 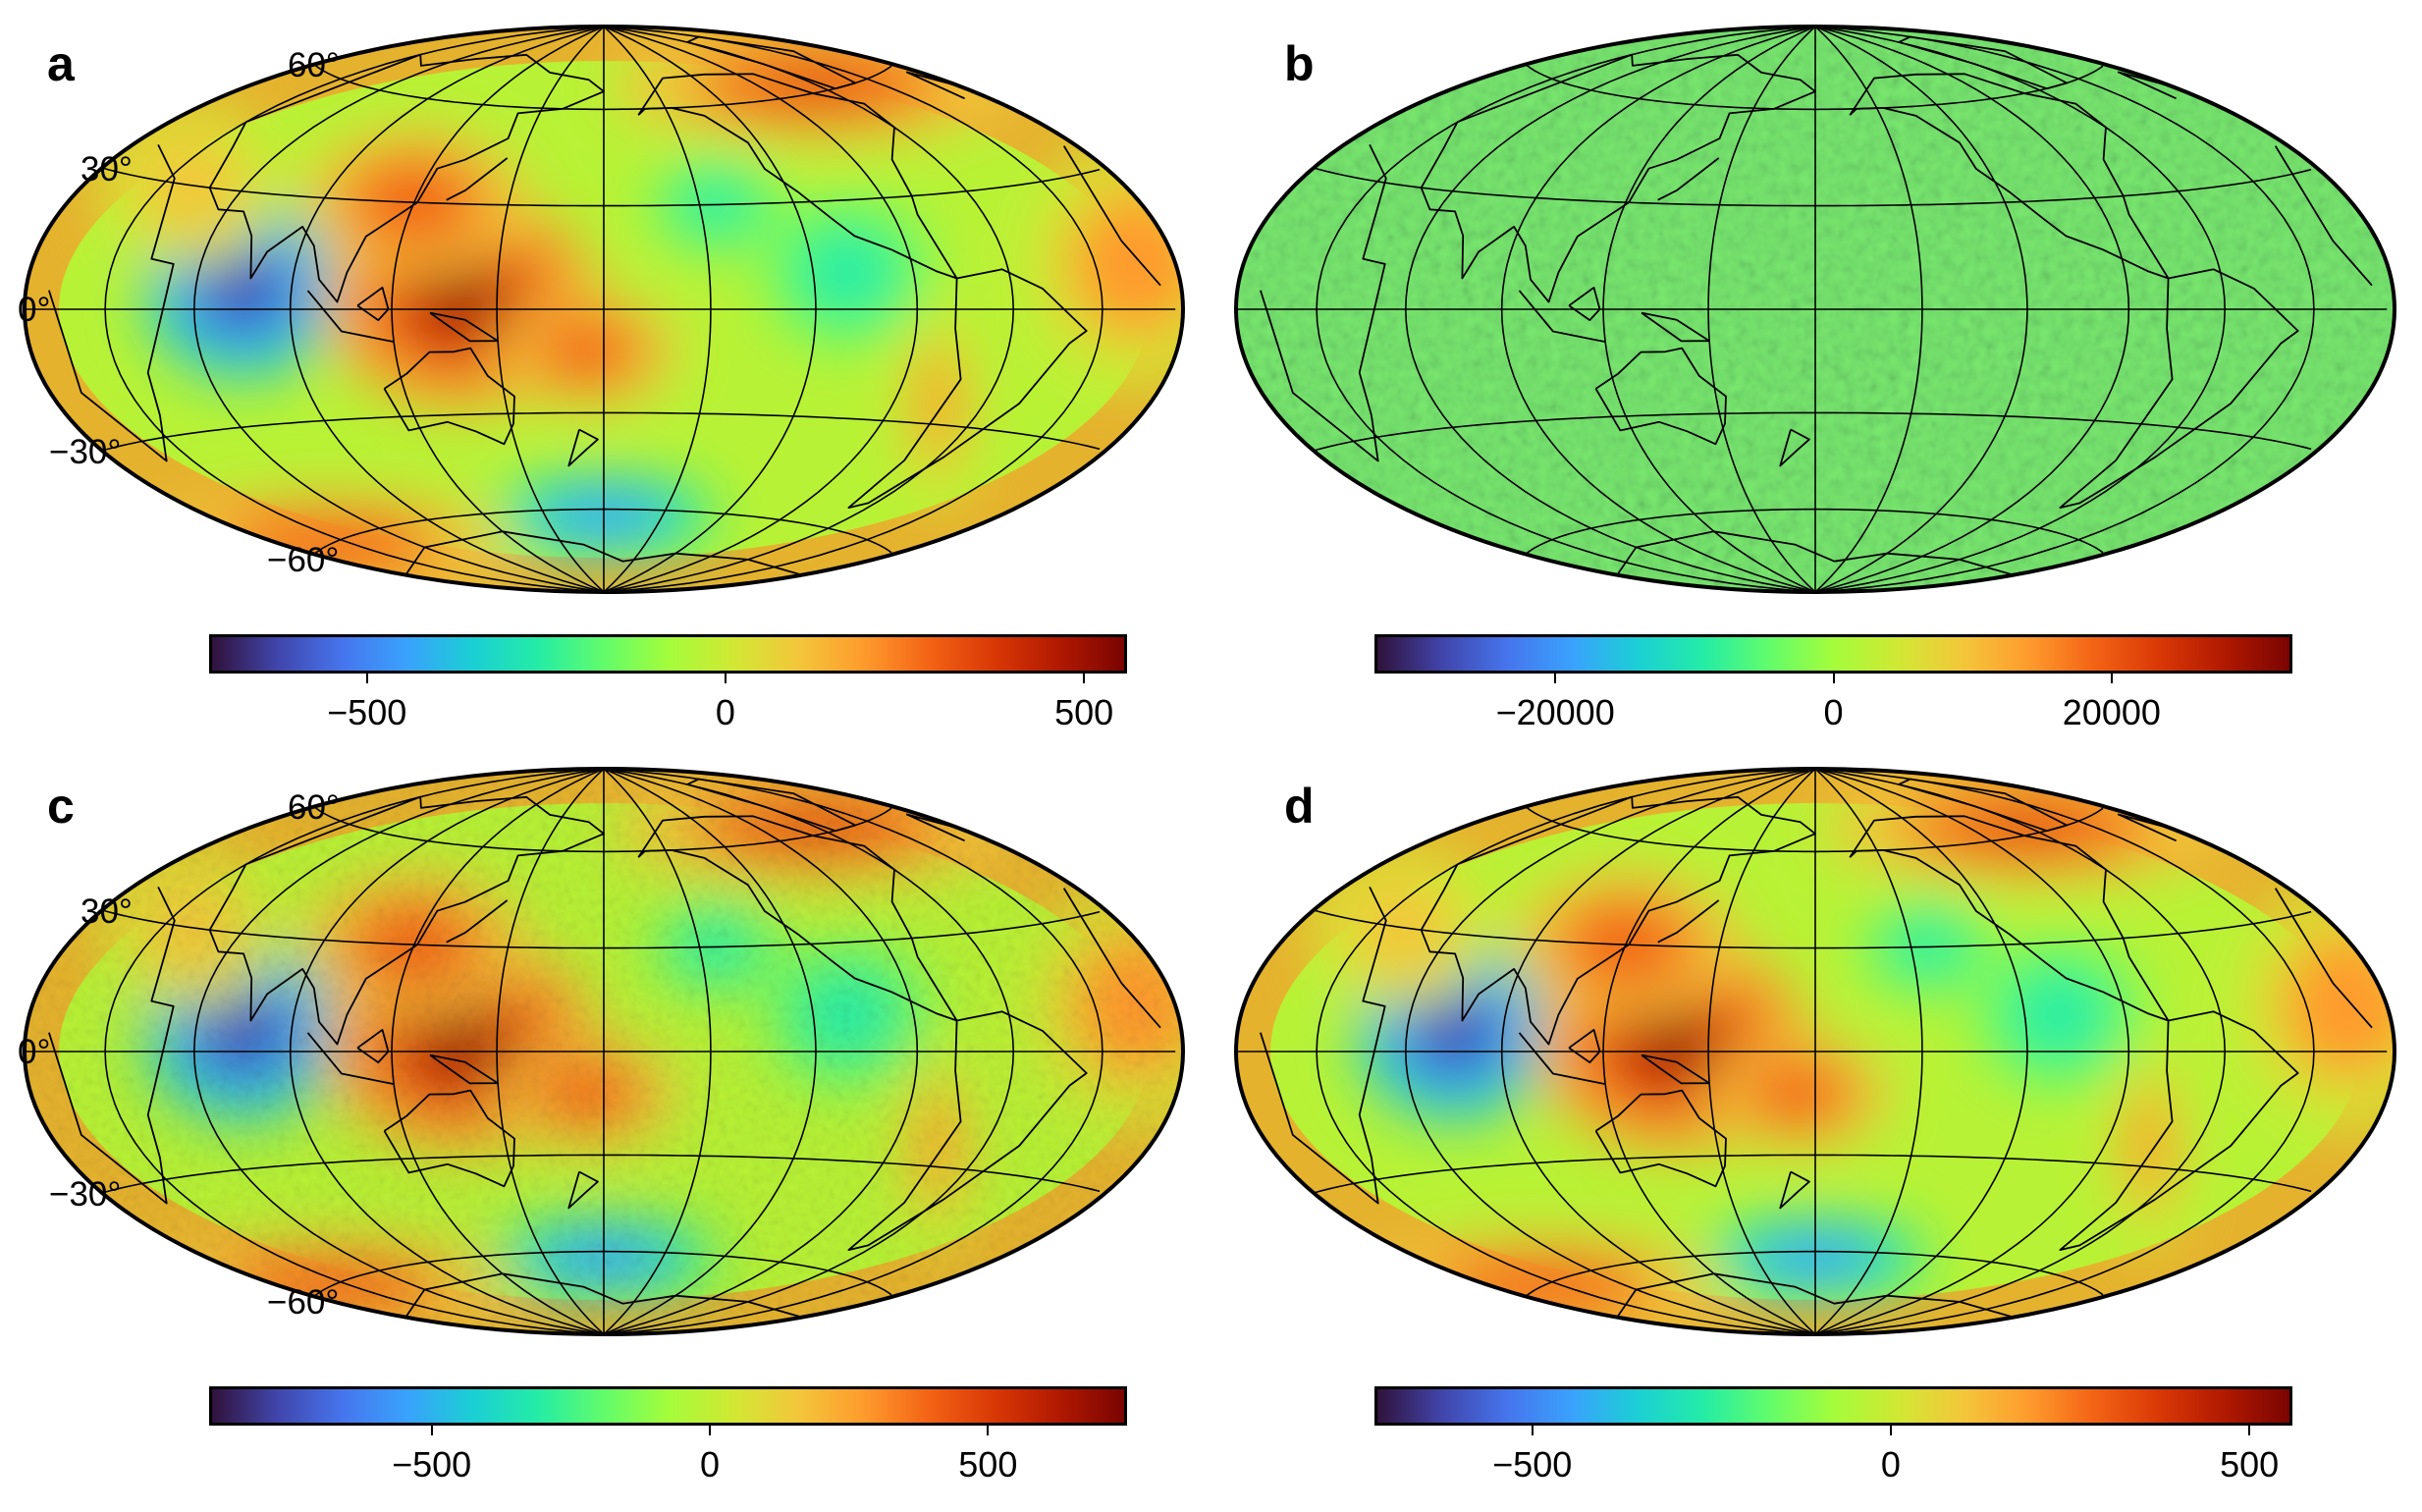 What do you see at coordinates (1299, 806) in the screenshot?
I see `panel-label-d: d` at bounding box center [1299, 806].